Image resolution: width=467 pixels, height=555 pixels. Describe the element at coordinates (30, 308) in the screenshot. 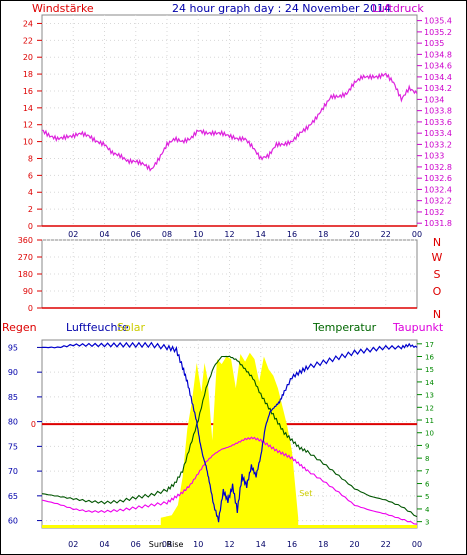

I see `direction-tick-label: 0` at that location.